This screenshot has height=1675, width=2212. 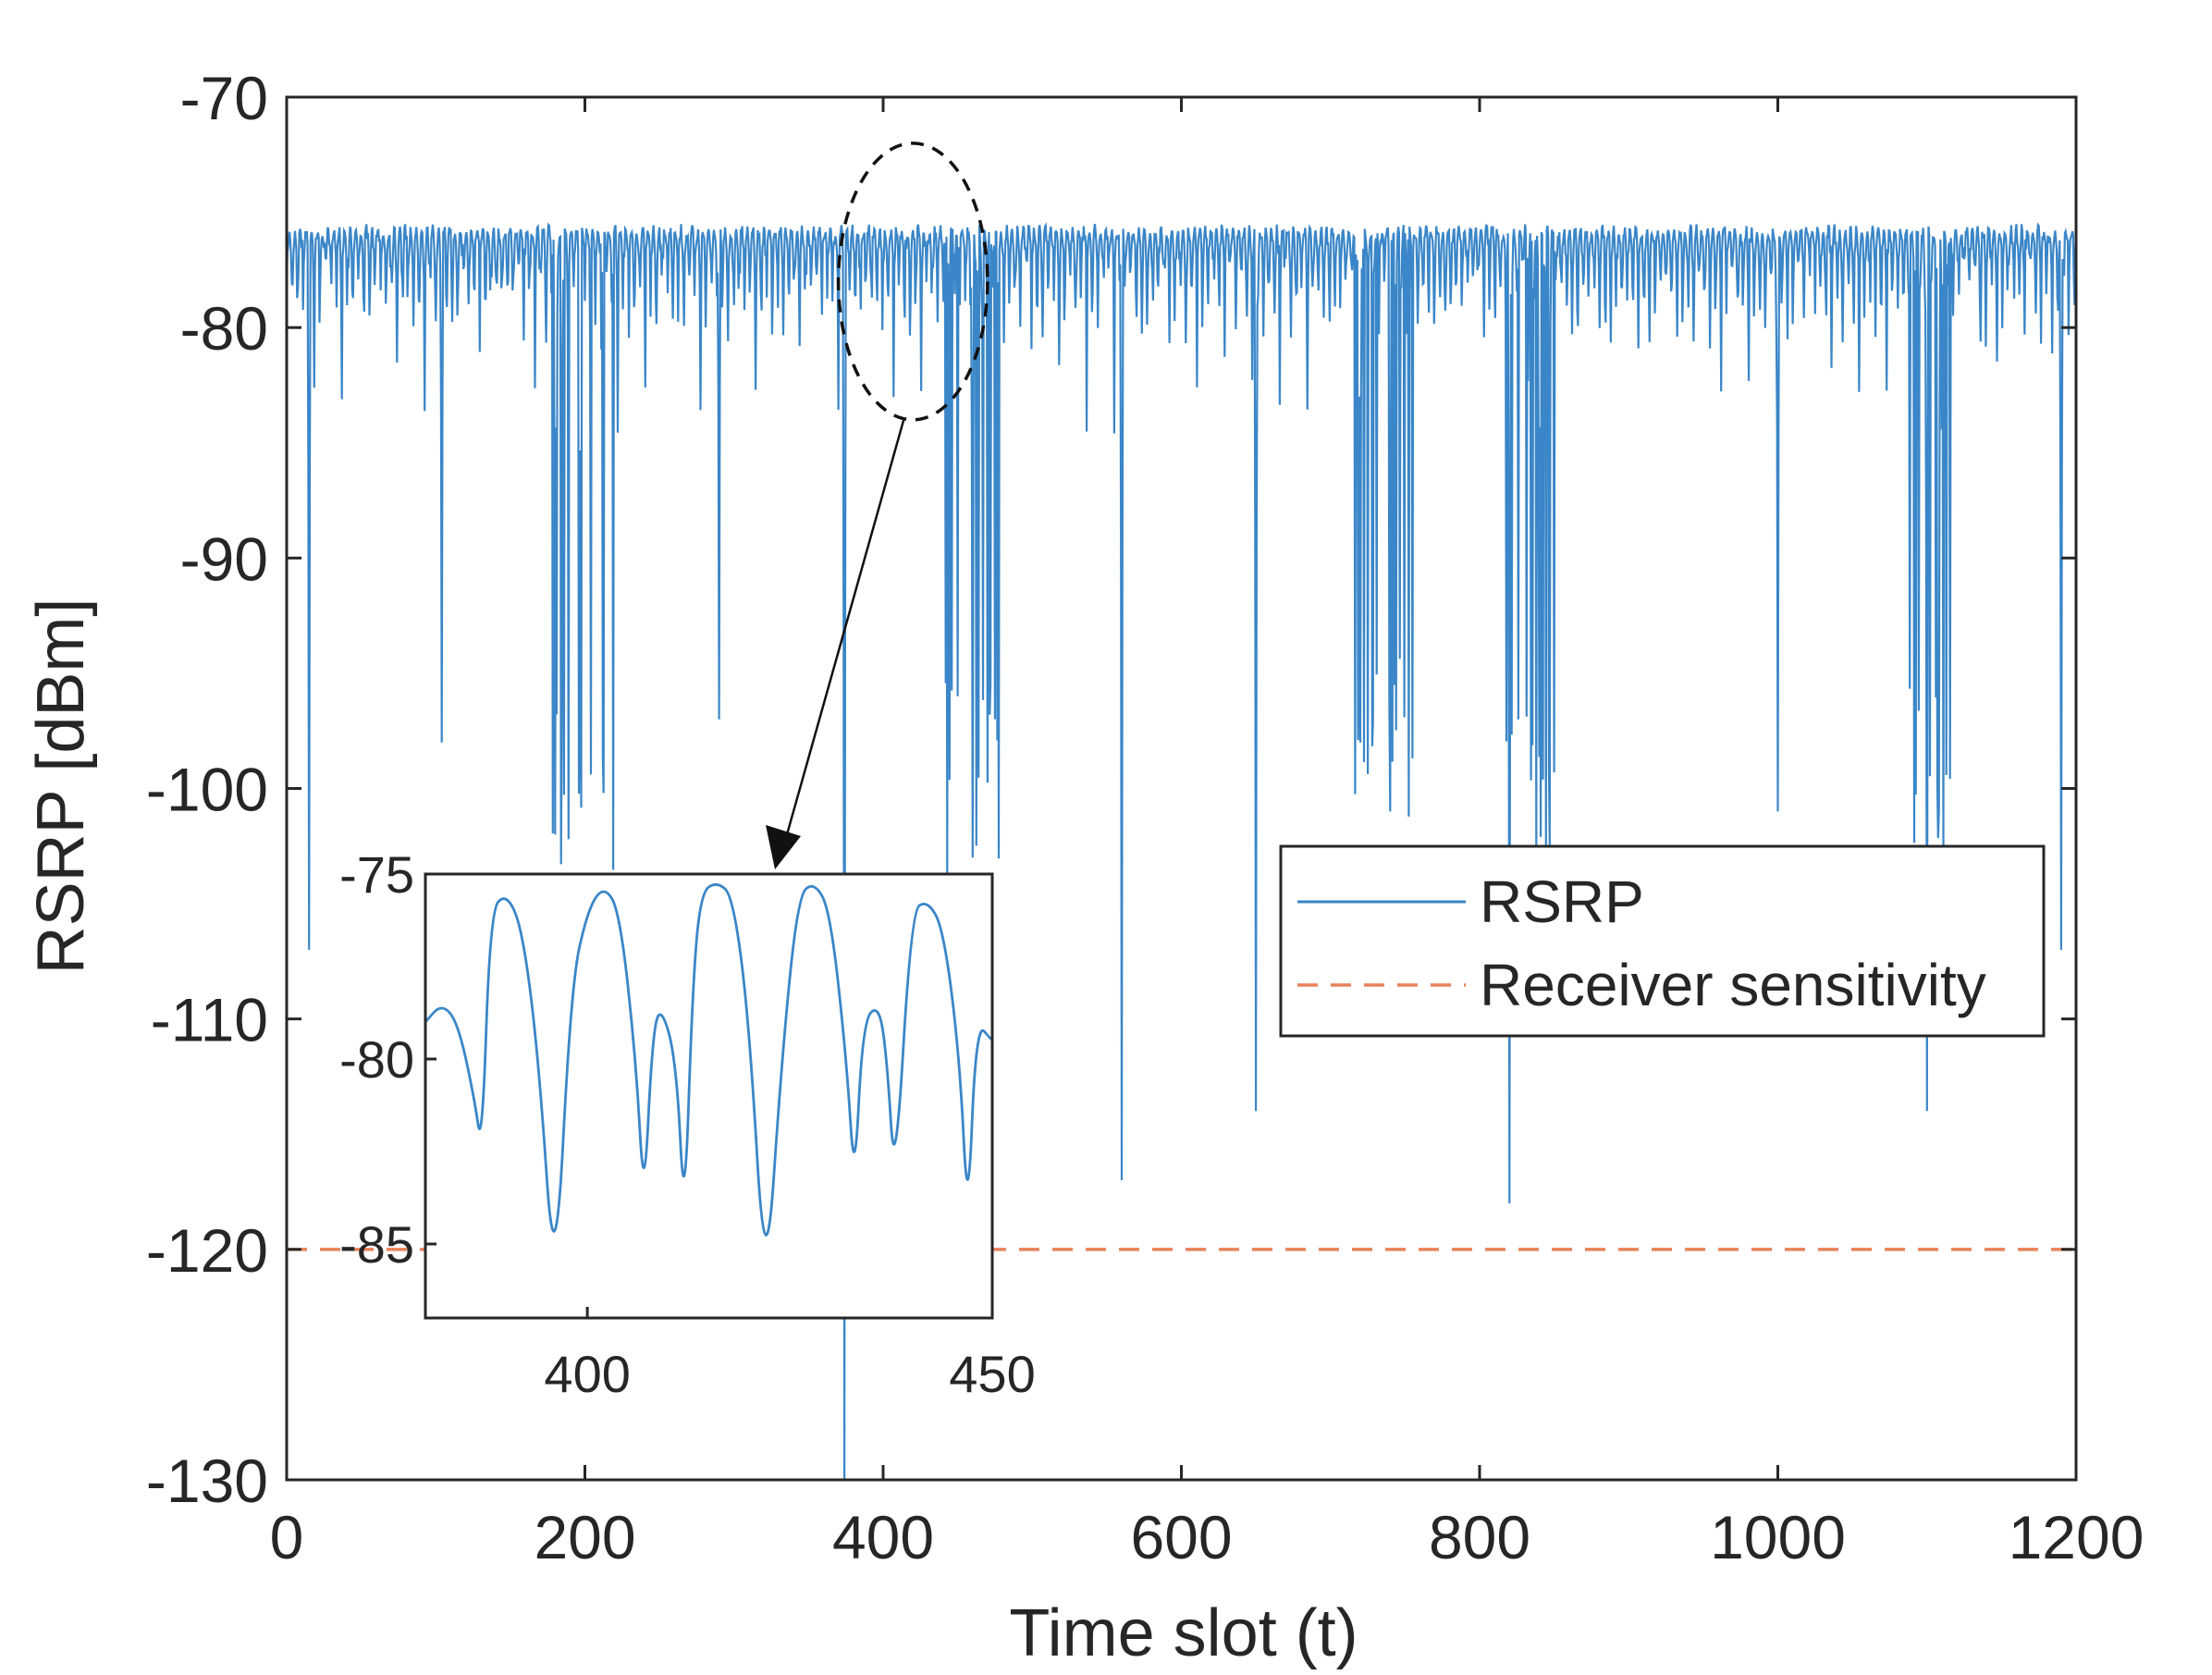 I want to click on x-tick-label: 400, so click(x=883, y=1537).